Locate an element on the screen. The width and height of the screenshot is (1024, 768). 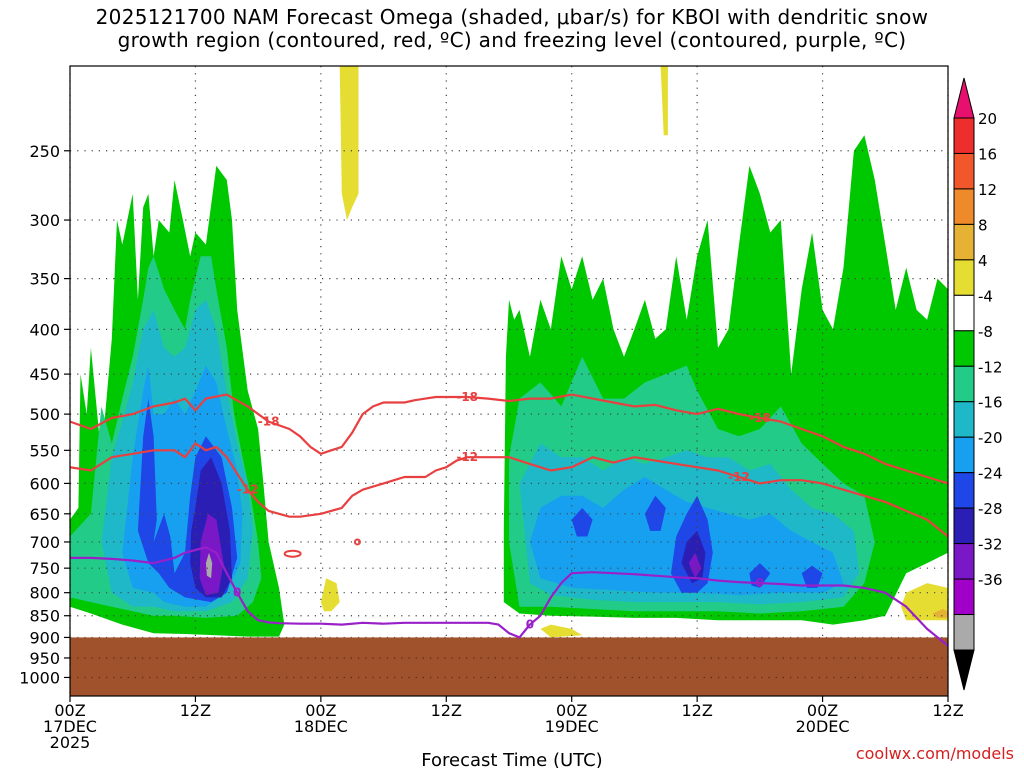
x-tick-label-48-1: 19DEC is located at coordinates (572, 726).